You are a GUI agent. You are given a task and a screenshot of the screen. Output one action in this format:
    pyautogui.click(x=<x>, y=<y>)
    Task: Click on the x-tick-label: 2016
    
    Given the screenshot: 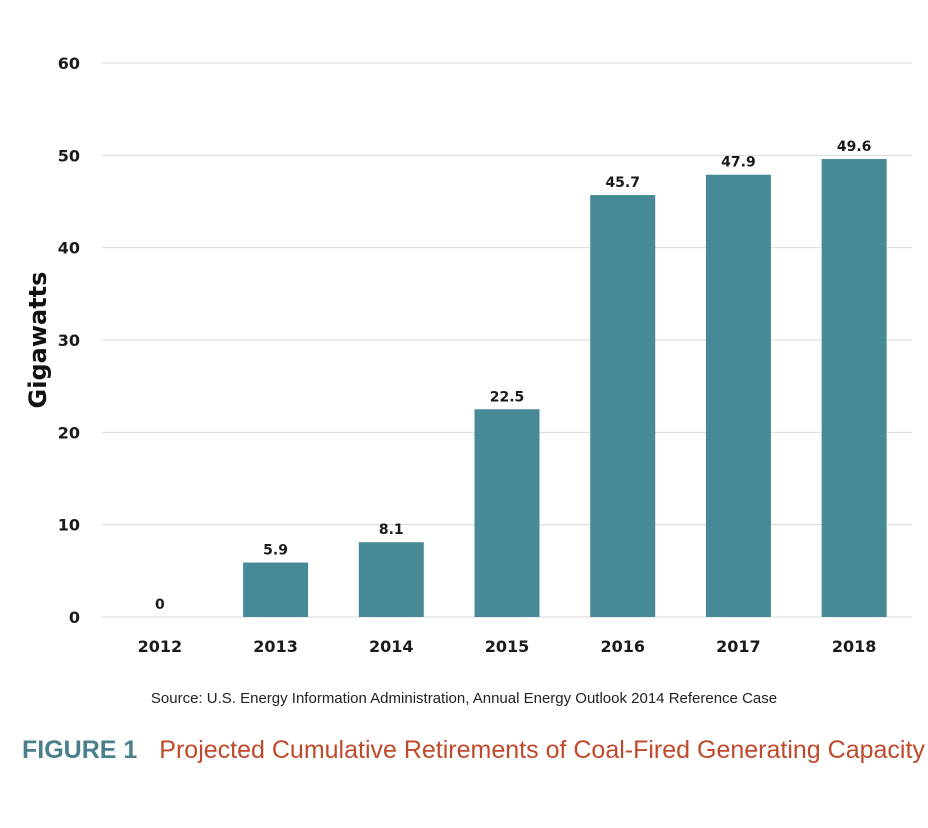 What is the action you would take?
    pyautogui.click(x=622, y=646)
    